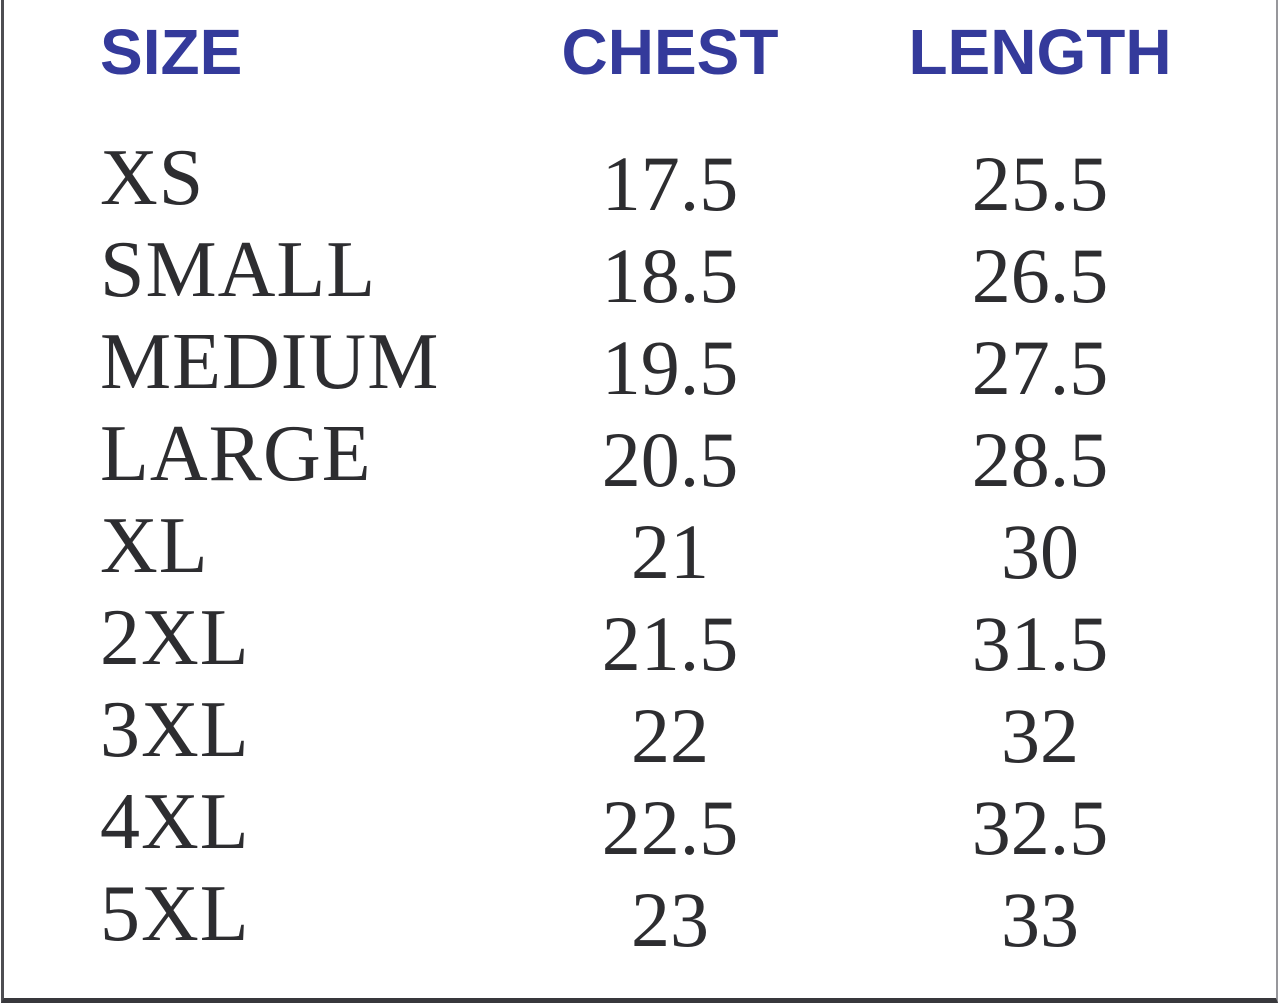 The height and width of the screenshot is (1008, 1280). I want to click on length-cell: 28.5, so click(1040, 459).